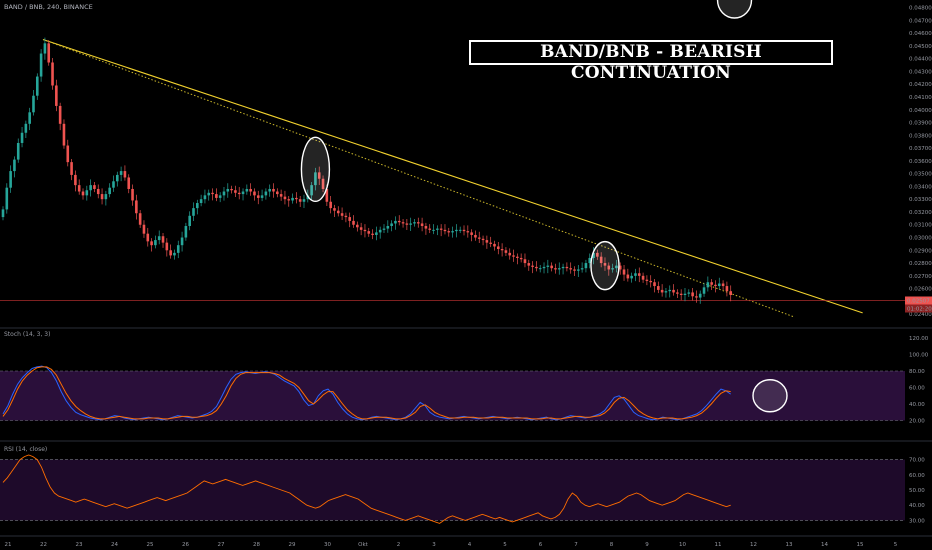 The width and height of the screenshot is (932, 550). Describe the element at coordinates (150, 545) in the screenshot. I see `time-axis-tick: 25` at that location.